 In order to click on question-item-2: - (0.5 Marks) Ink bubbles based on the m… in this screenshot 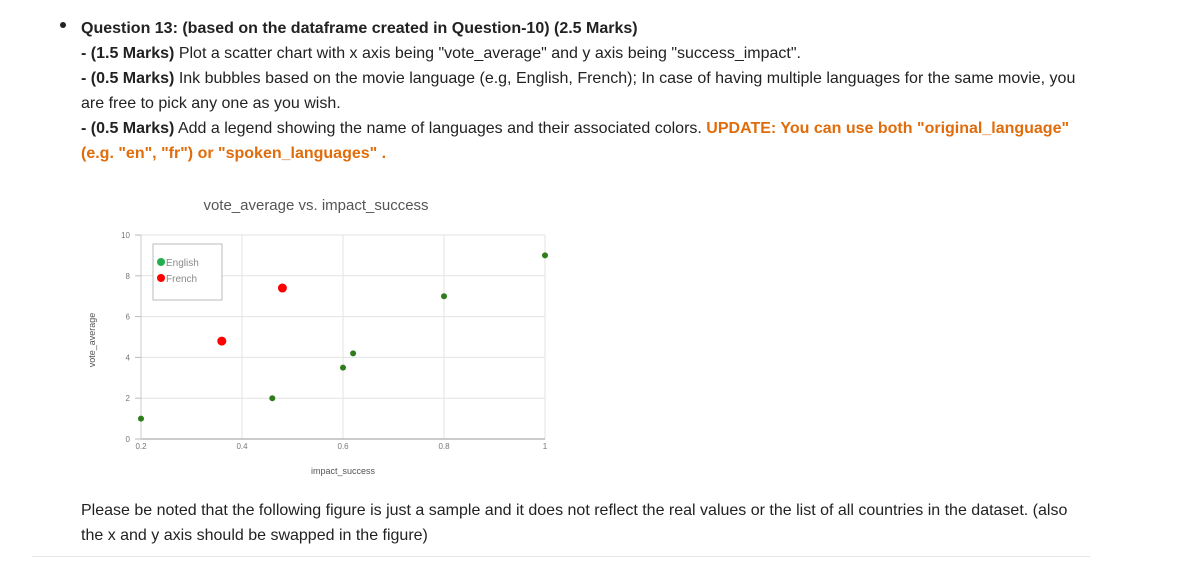, I will do `click(591, 91)`.